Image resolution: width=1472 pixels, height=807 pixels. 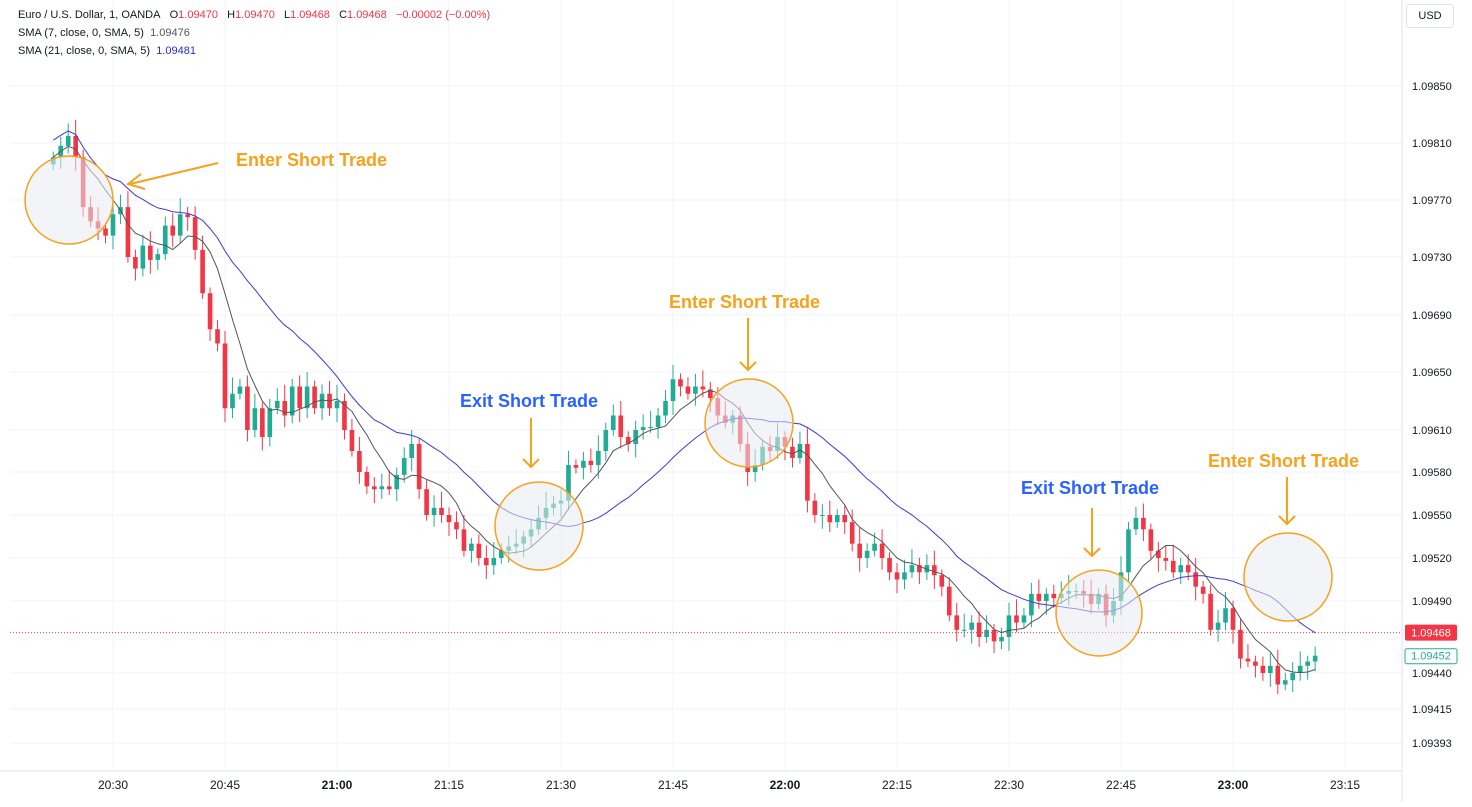 I want to click on open-value: 1.09470, so click(x=198, y=15).